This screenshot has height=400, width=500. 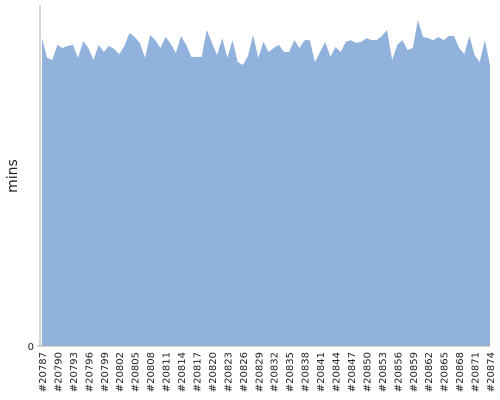 I want to click on x-tick-label: #20814, so click(x=182, y=372).